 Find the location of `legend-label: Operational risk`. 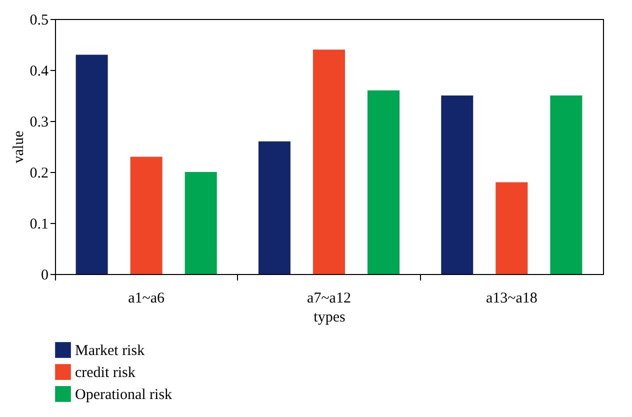

legend-label: Operational risk is located at coordinates (124, 395).